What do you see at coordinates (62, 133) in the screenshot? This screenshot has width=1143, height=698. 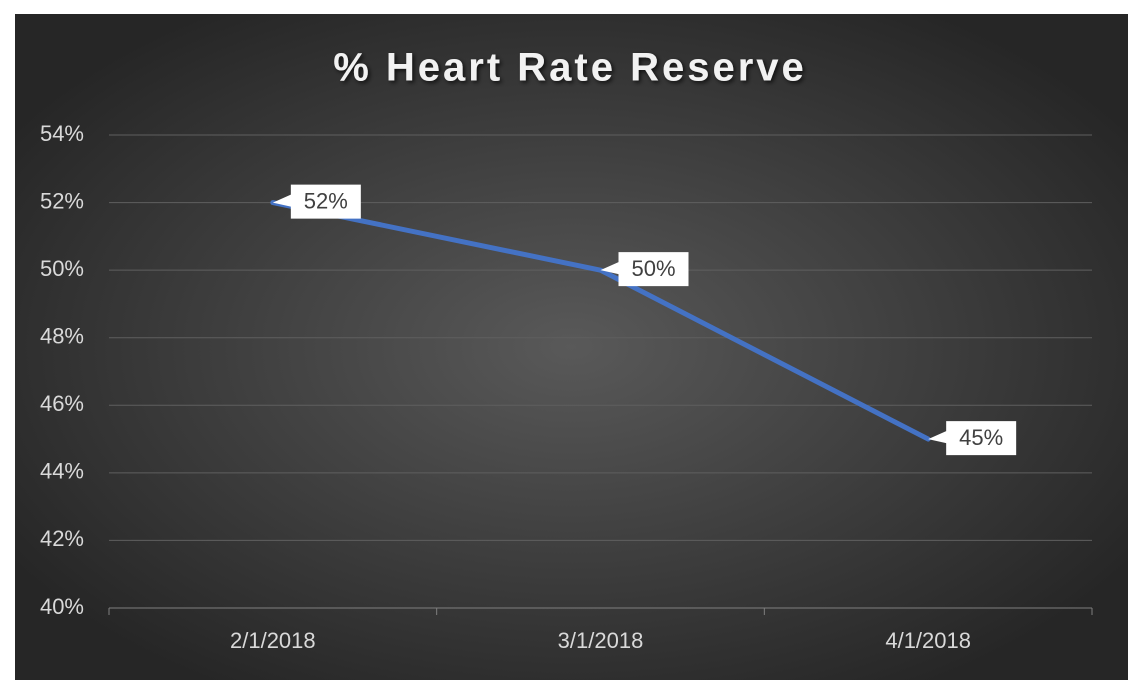 I see `y-tick-label: 54%` at bounding box center [62, 133].